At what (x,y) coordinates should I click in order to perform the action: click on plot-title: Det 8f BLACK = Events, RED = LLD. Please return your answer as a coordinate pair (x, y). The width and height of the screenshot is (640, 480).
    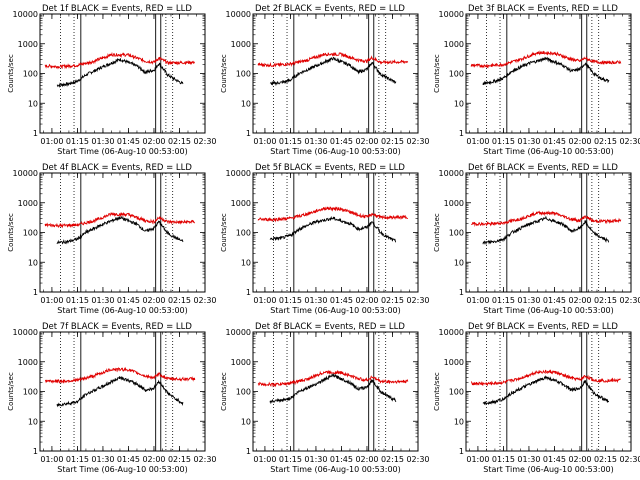
    Looking at the image, I should click on (330, 327).